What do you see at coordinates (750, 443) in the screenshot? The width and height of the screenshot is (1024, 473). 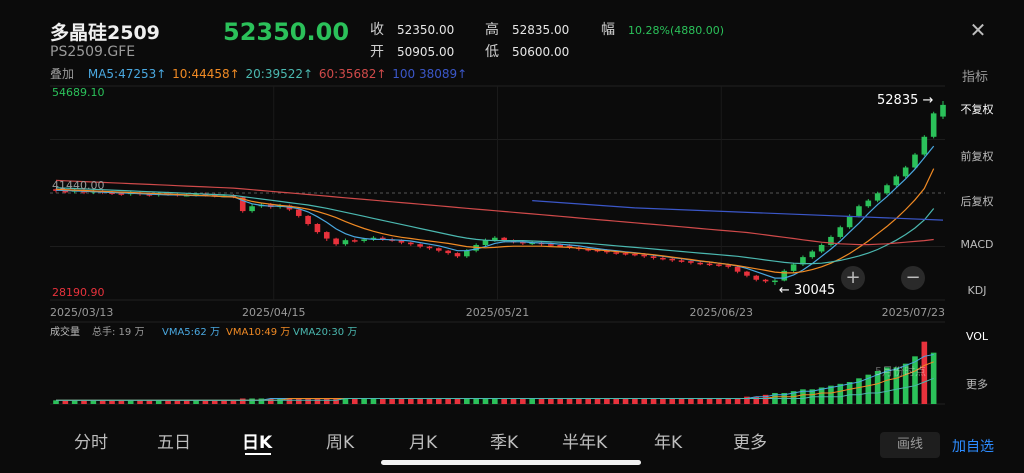 I see `tab-more: 更多` at bounding box center [750, 443].